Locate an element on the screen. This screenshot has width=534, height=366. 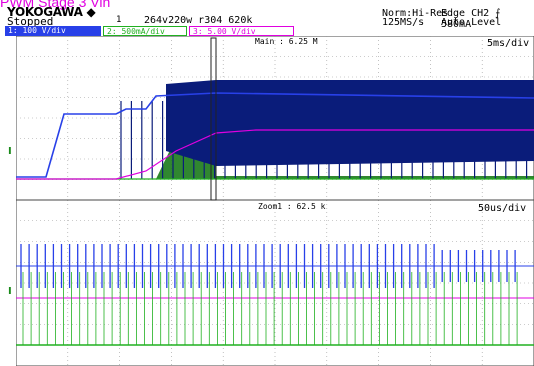
ground-marker-main: I is located at coordinates (10, 151).